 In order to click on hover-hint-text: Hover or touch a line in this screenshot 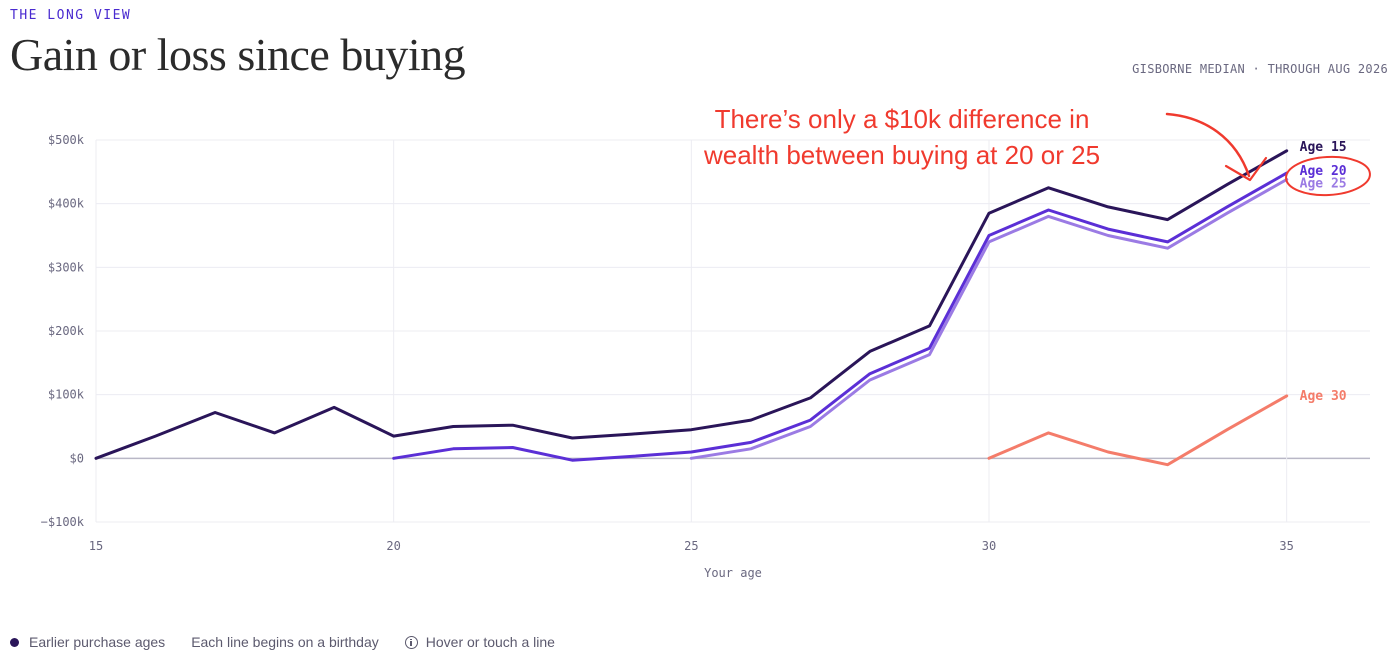, I will do `click(490, 642)`.